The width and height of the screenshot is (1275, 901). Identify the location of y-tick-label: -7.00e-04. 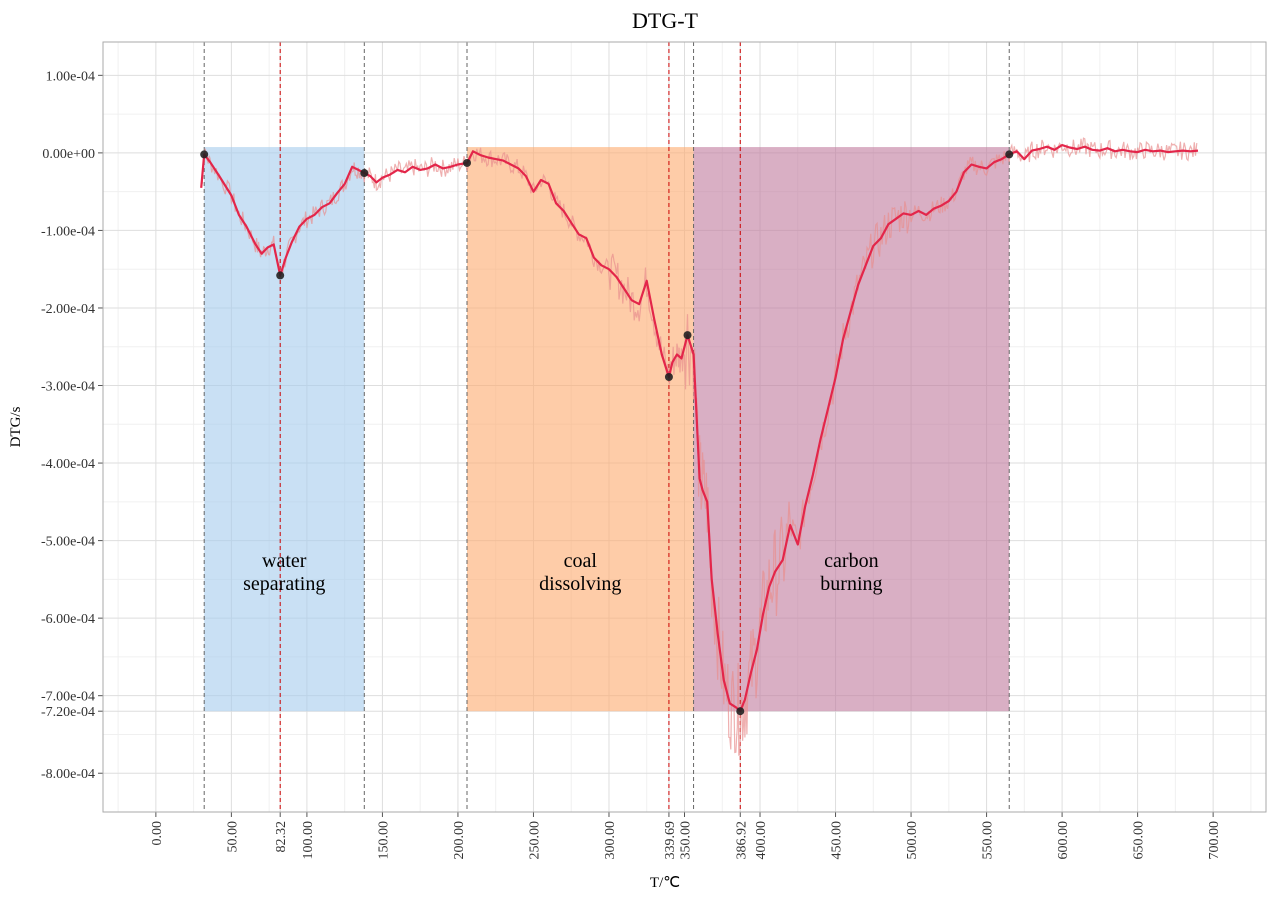
(68, 697).